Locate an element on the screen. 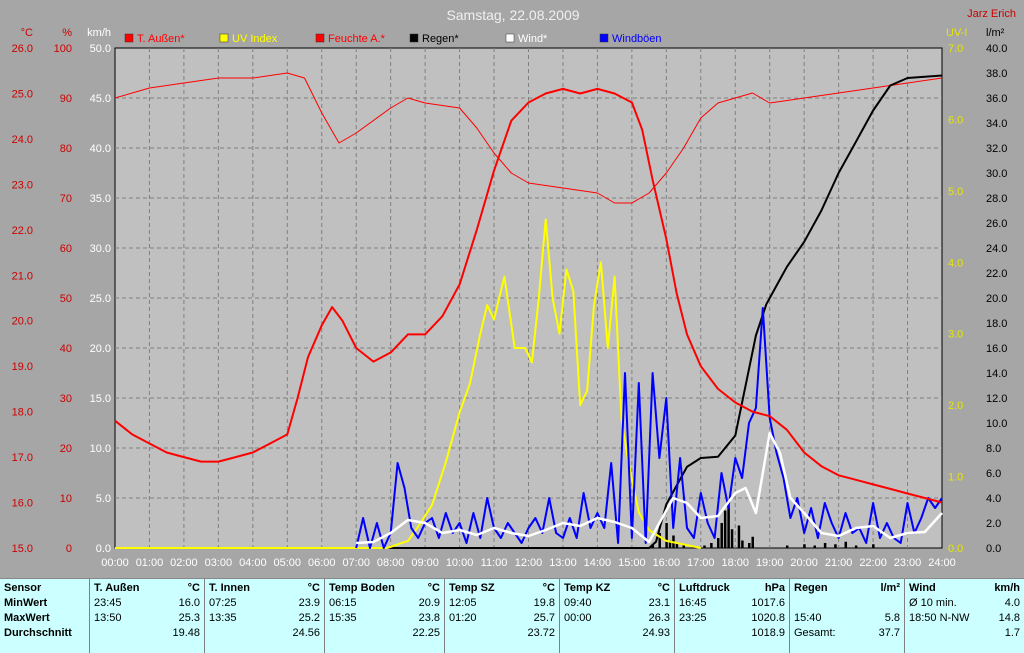 This screenshot has height=653, width=1024. tick-label-rain: 12.0 is located at coordinates (996, 399).